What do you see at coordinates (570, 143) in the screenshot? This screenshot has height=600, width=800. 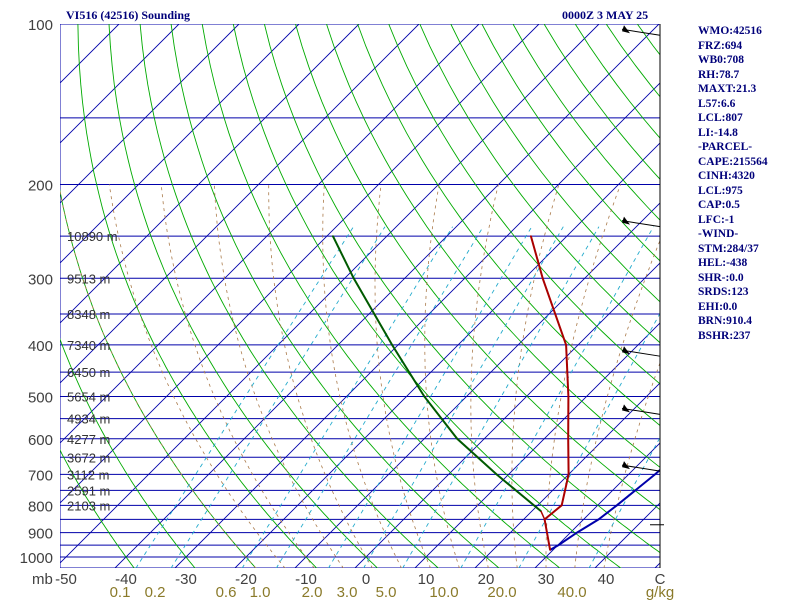 I see `dry-adiabat-line` at bounding box center [570, 143].